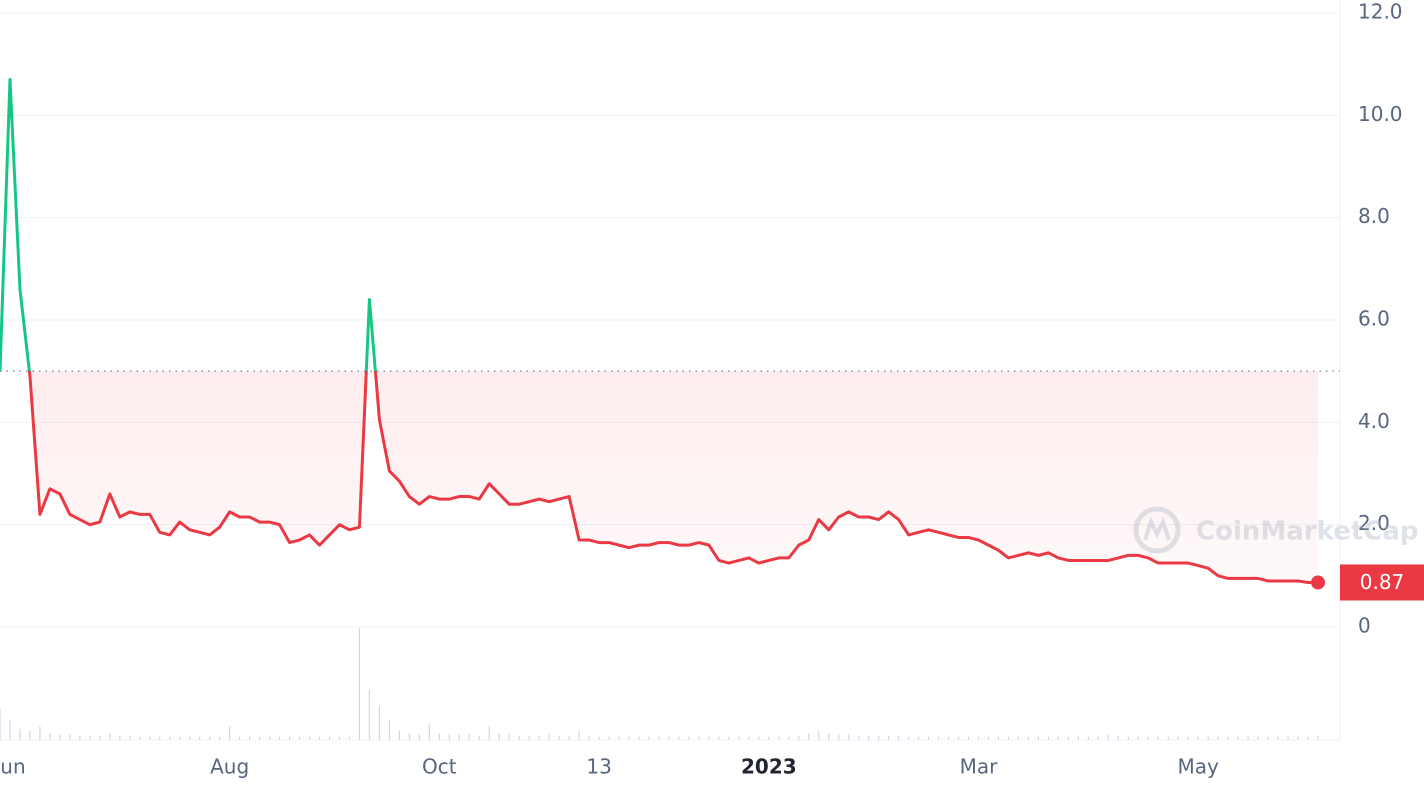  I want to click on y-tick-label: 8.0, so click(1374, 216).